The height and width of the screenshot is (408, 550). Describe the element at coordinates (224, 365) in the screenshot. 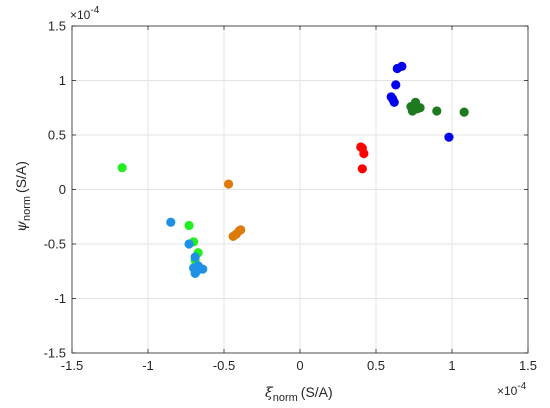

I see `x-tick-label: -0.5` at that location.